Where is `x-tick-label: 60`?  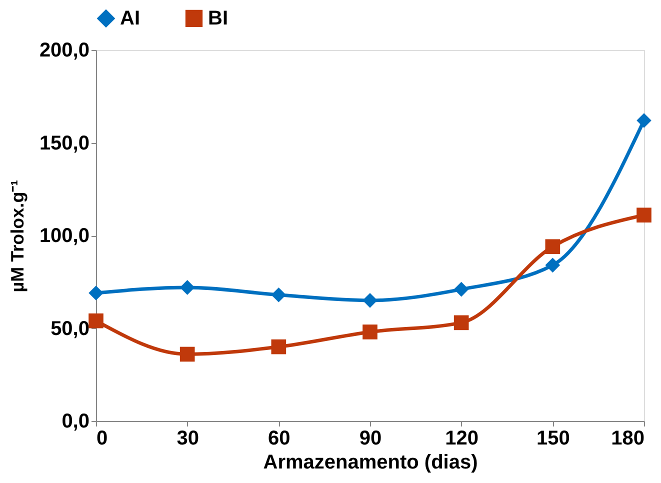
x-tick-label: 60 is located at coordinates (279, 439).